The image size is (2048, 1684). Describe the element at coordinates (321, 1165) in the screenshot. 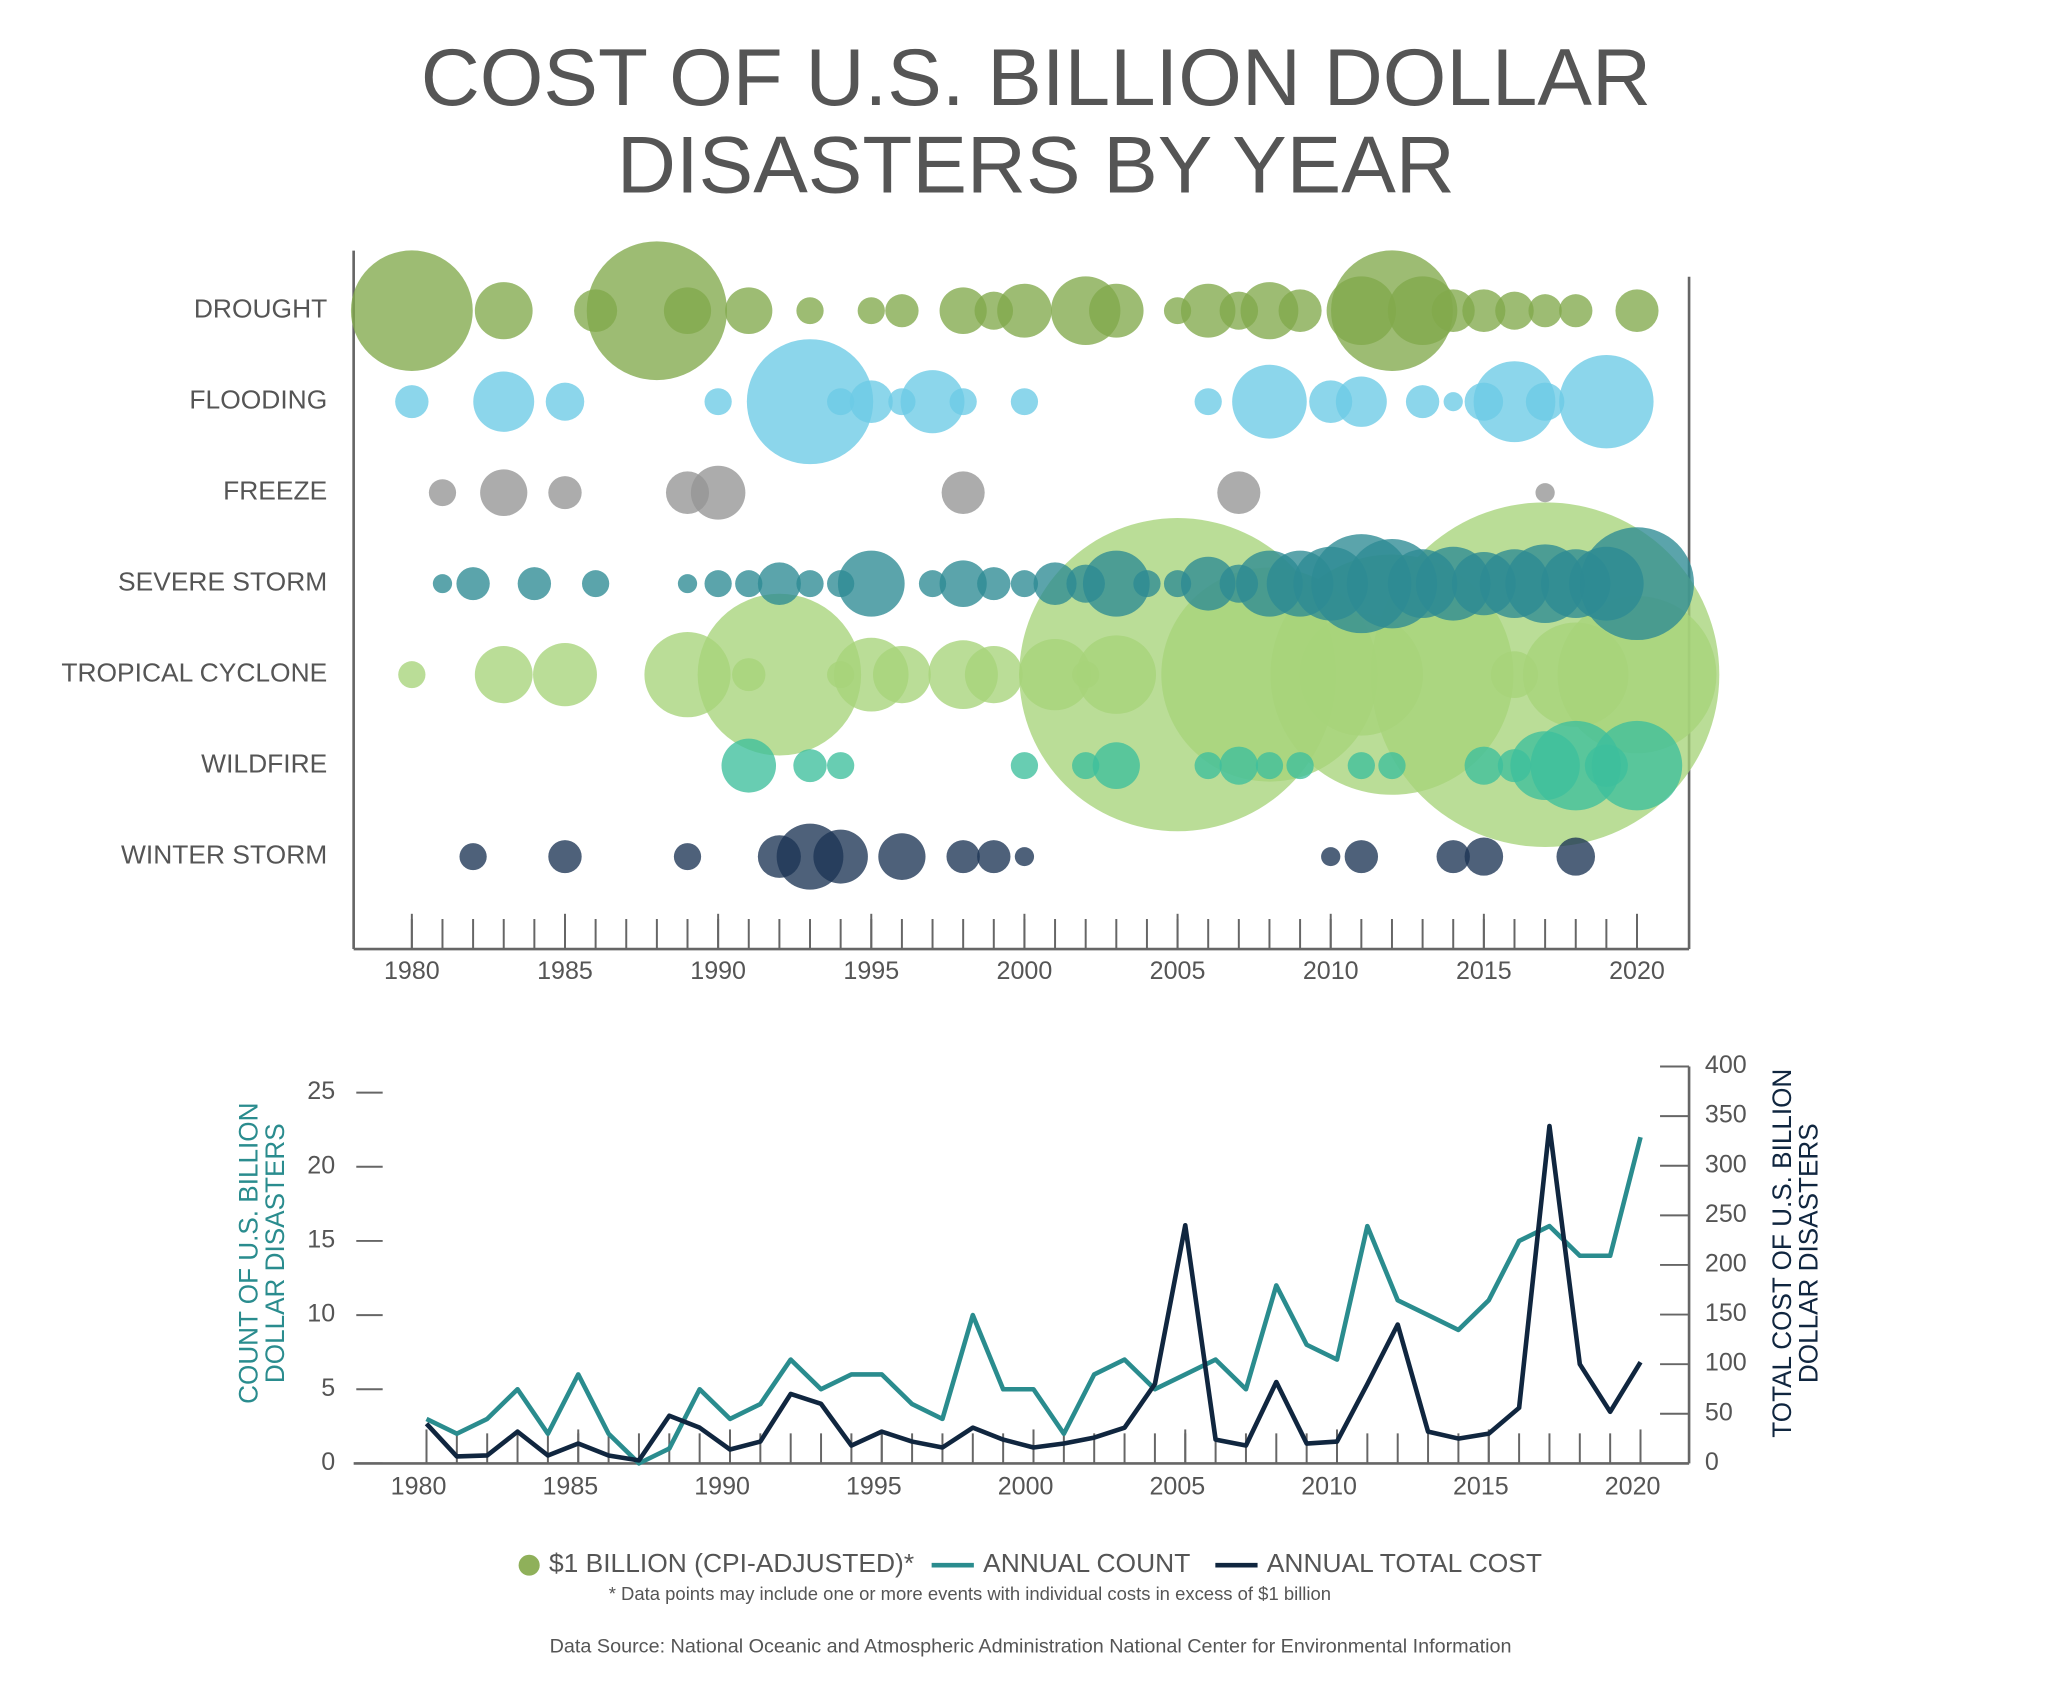

I see `y-tick-label: 20` at that location.